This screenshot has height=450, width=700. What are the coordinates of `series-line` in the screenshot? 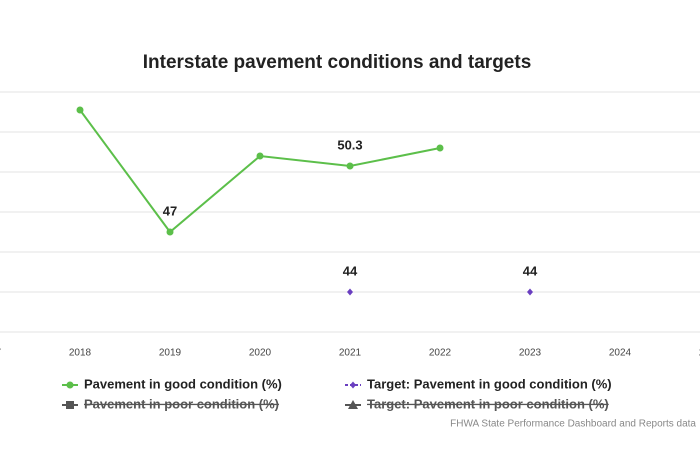 It's located at (260, 171).